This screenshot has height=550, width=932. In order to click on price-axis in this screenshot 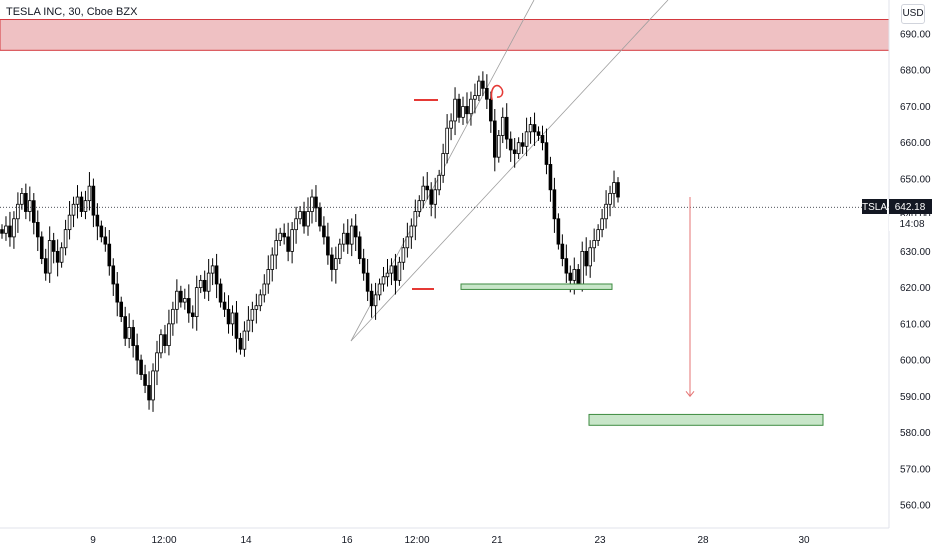, I will do `click(910, 264)`.